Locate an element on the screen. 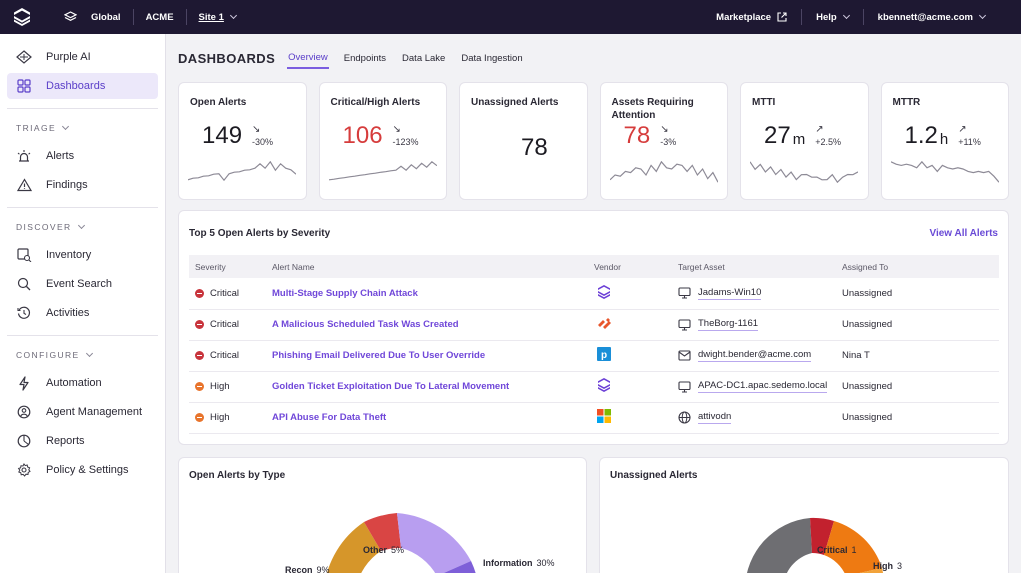 This screenshot has width=1021, height=573. sidebar-item-purple-ai: Purple AI is located at coordinates (82, 57).